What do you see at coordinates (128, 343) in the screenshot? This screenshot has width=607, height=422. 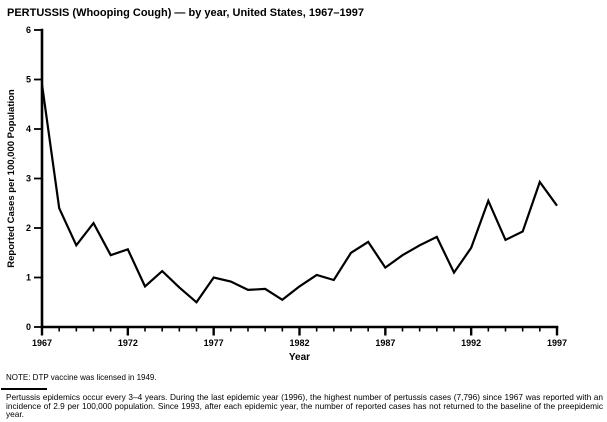 I see `x-tick-label: 1972` at bounding box center [128, 343].